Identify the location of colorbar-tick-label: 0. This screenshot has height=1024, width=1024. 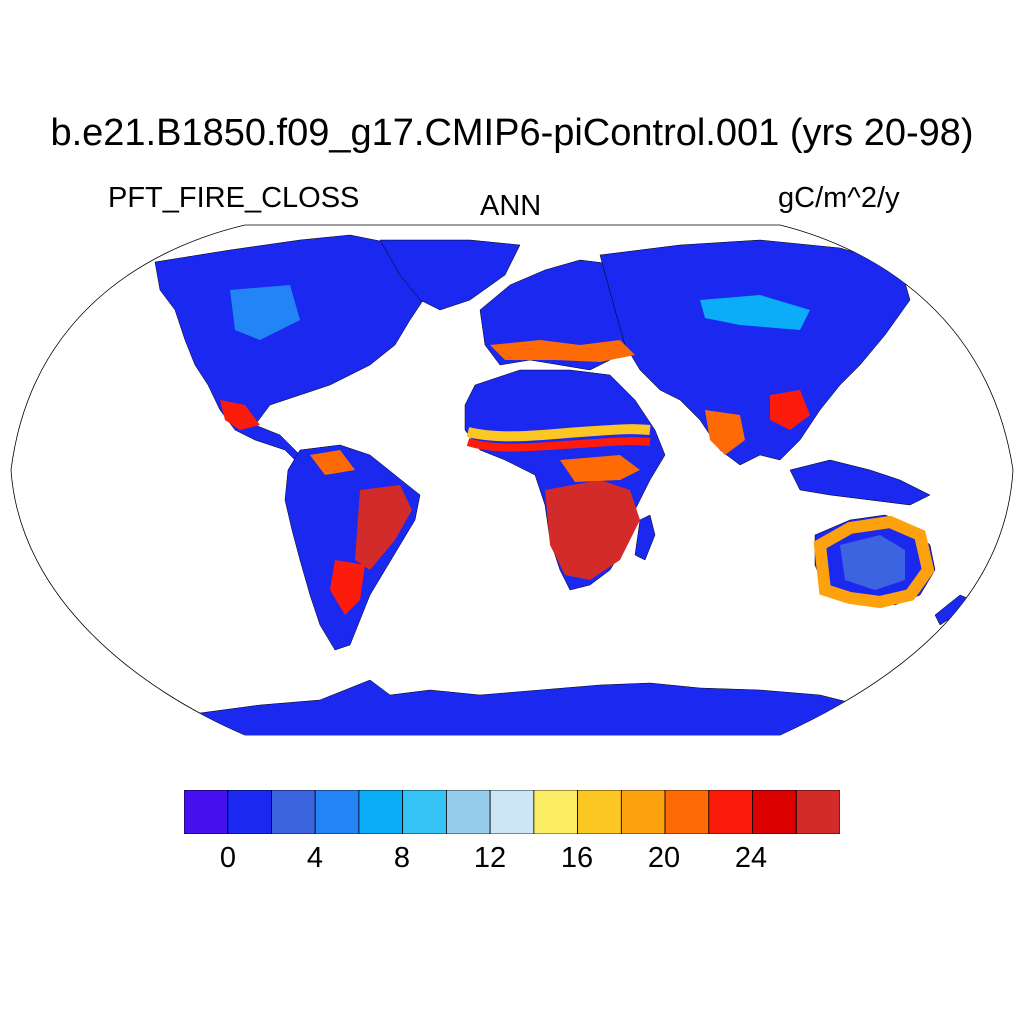
(228, 858).